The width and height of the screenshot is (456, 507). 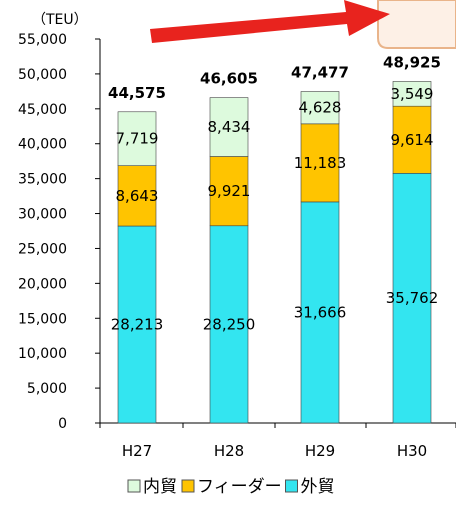 I want to click on callout-box-edge, so click(x=416, y=24).